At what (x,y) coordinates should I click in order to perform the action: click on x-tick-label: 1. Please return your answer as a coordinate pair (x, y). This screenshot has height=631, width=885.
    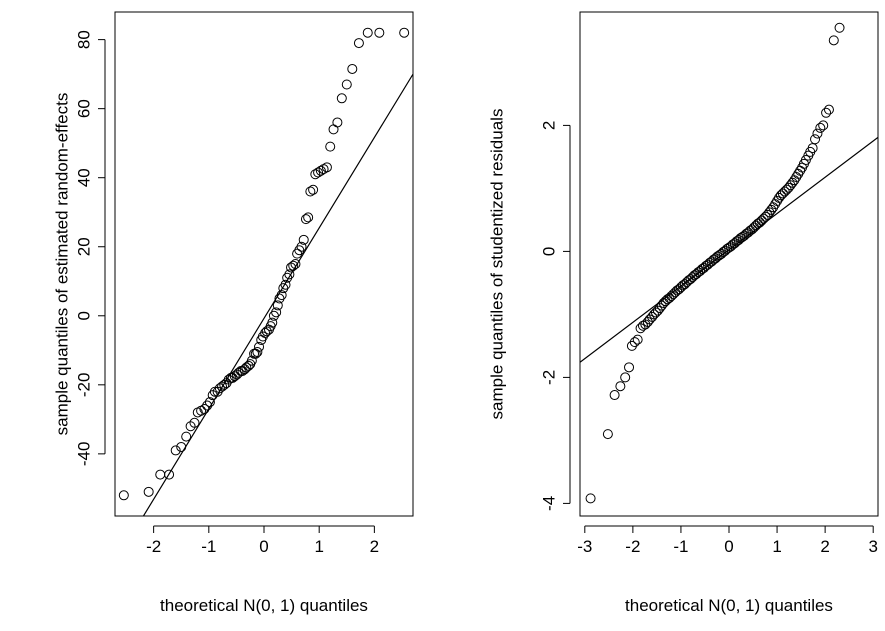
    Looking at the image, I should click on (776, 546).